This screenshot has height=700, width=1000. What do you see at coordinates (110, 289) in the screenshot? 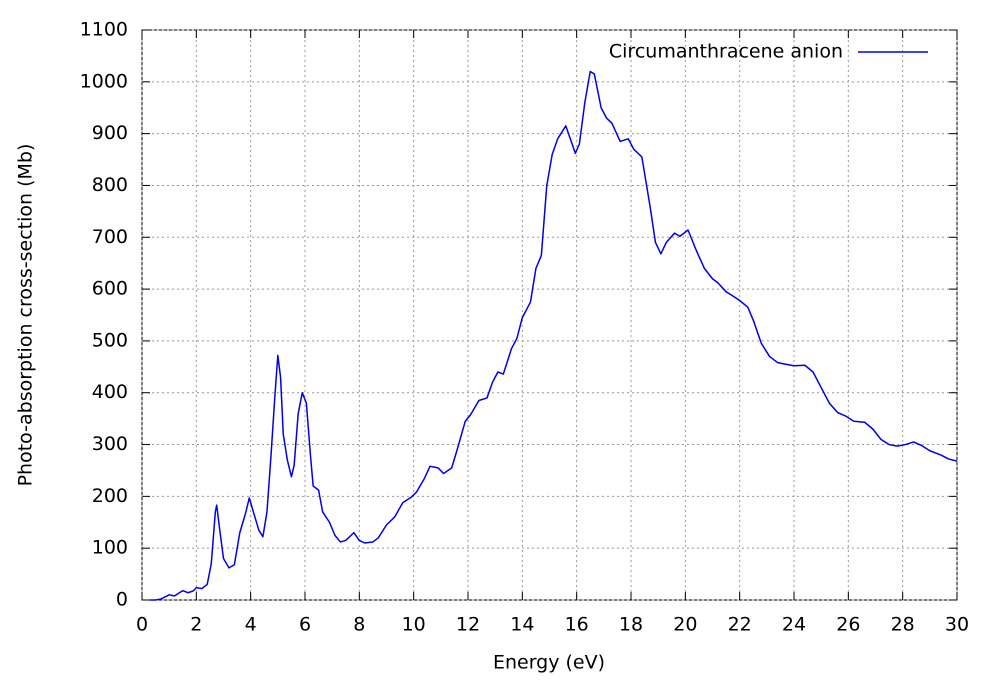
I see `y-tick-label: 600` at bounding box center [110, 289].